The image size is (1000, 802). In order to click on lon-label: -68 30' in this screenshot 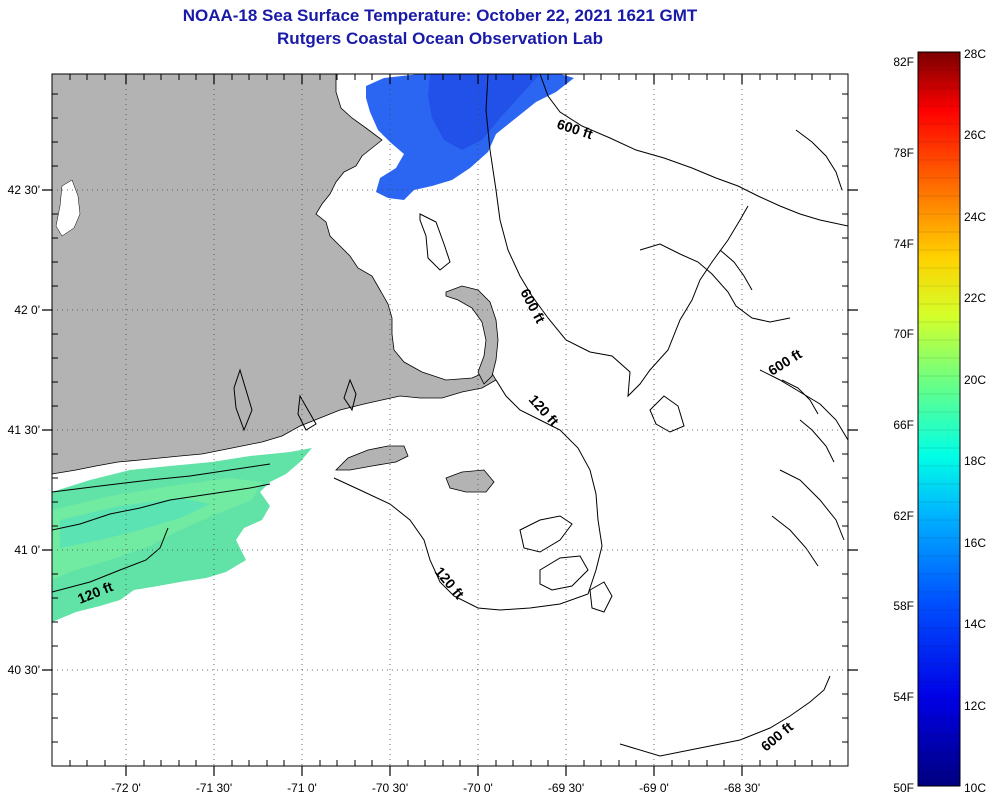, I will do `click(742, 788)`.